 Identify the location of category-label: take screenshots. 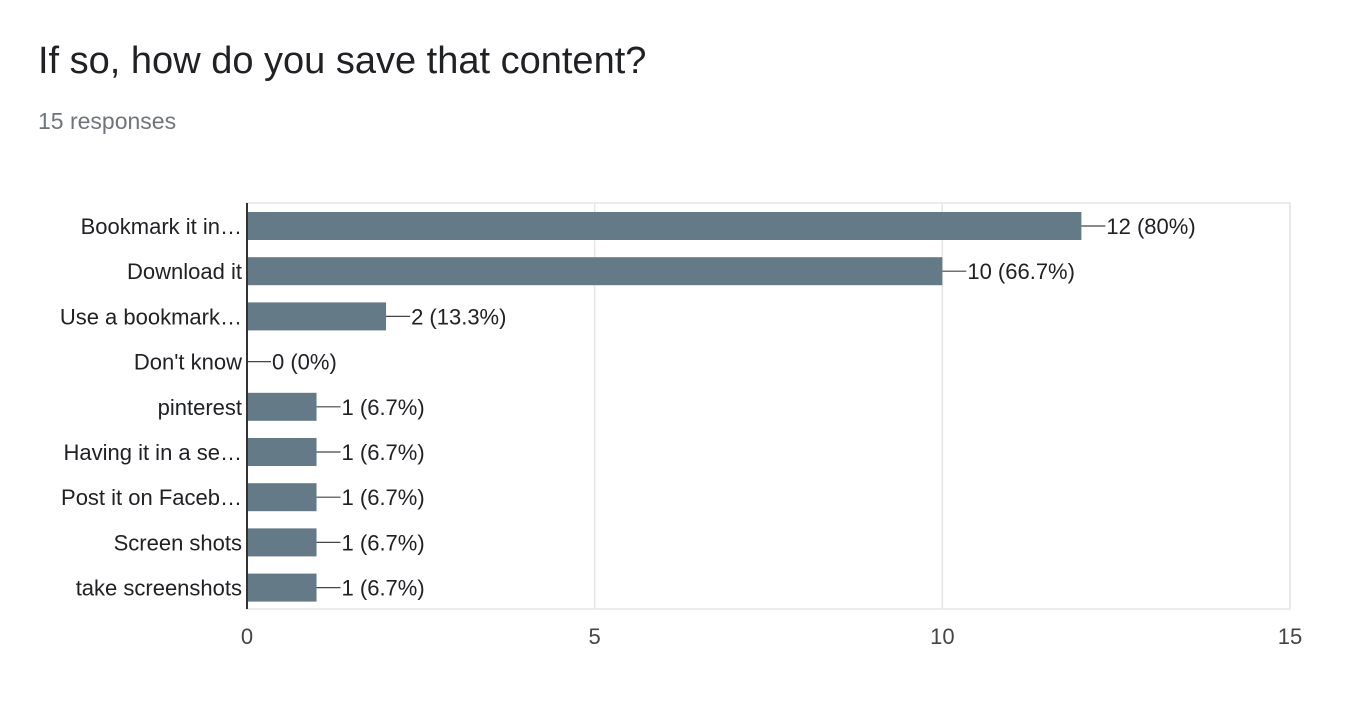
(159, 588).